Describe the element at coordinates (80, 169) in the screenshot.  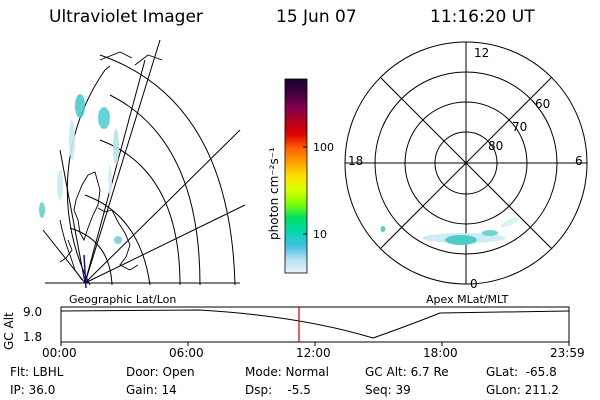
I see `geo-auroral-emission` at that location.